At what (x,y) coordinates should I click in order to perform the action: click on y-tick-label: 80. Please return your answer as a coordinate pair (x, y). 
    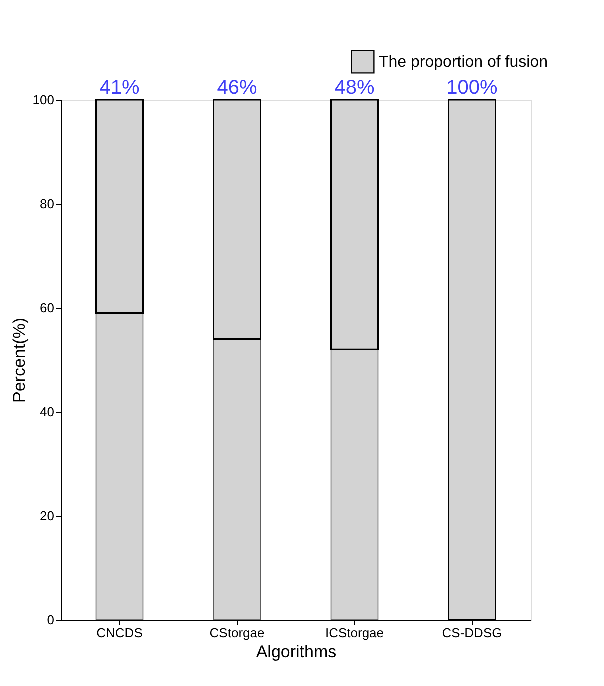
    Looking at the image, I should click on (47, 204).